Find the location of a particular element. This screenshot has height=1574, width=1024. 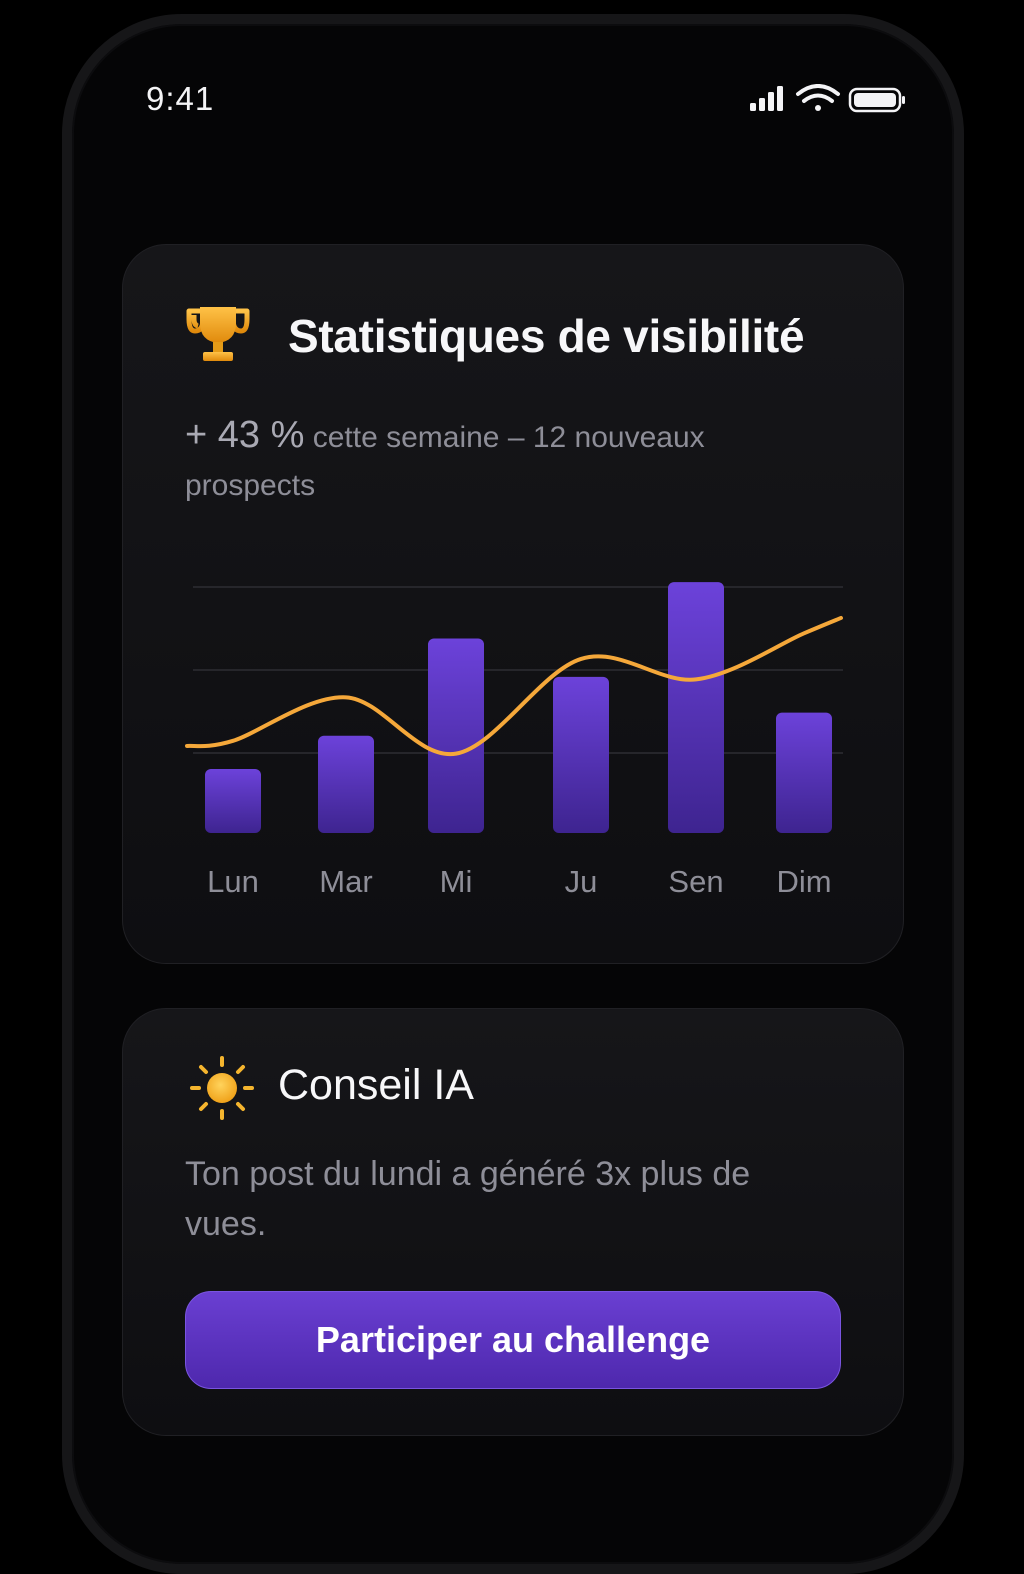

status-time: 9:41 is located at coordinates (180, 98).